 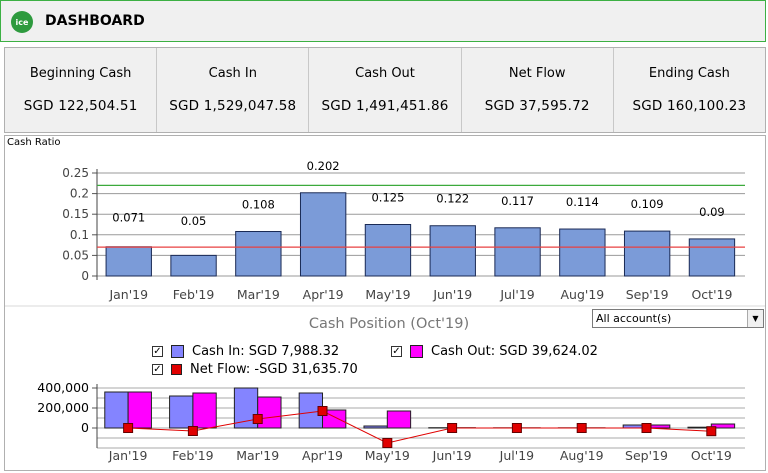 I want to click on swatch-cash-in, so click(x=177, y=351).